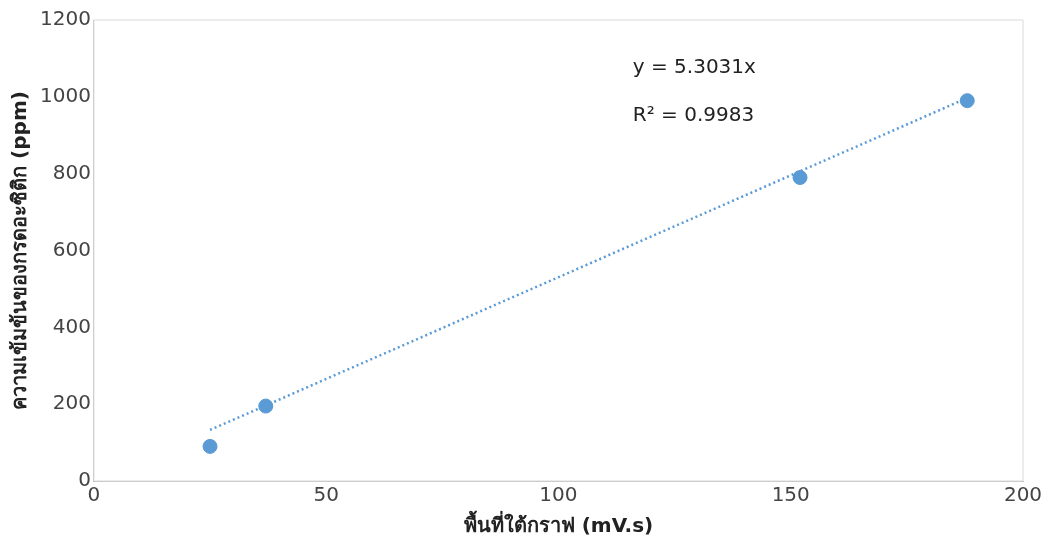 Image resolution: width=1053 pixels, height=548 pixels. Describe the element at coordinates (65, 95) in the screenshot. I see `y-tick-label: 1000` at that location.